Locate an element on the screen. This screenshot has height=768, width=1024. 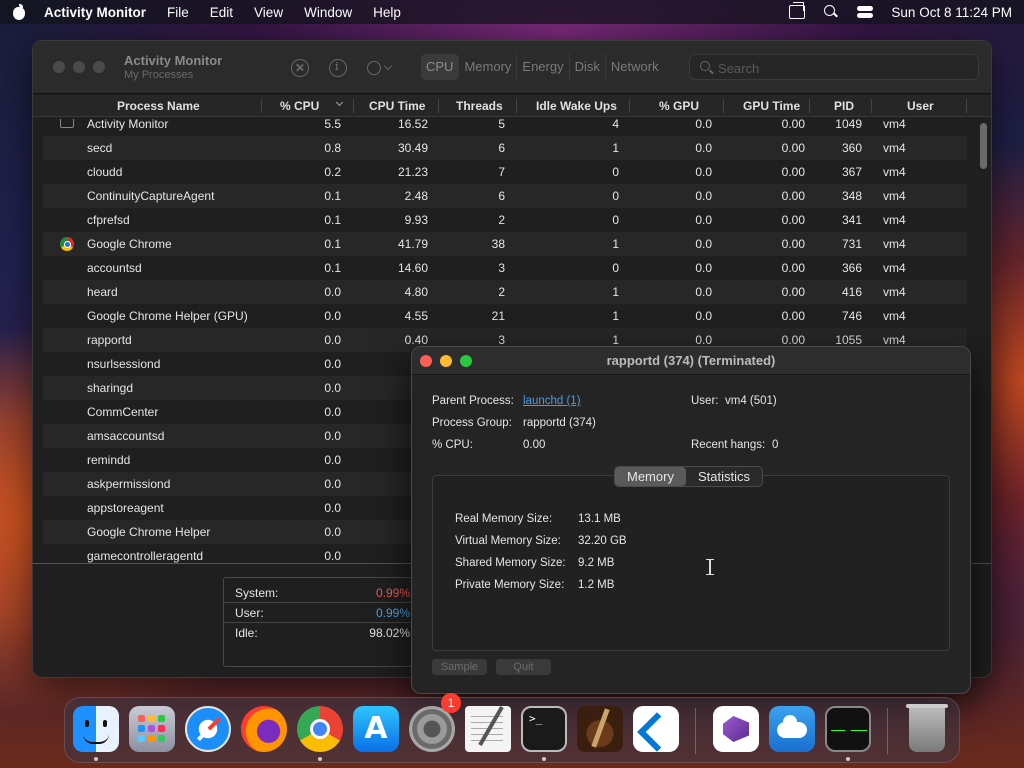
shared-memory-value: 9.2 MB is located at coordinates (596, 563).